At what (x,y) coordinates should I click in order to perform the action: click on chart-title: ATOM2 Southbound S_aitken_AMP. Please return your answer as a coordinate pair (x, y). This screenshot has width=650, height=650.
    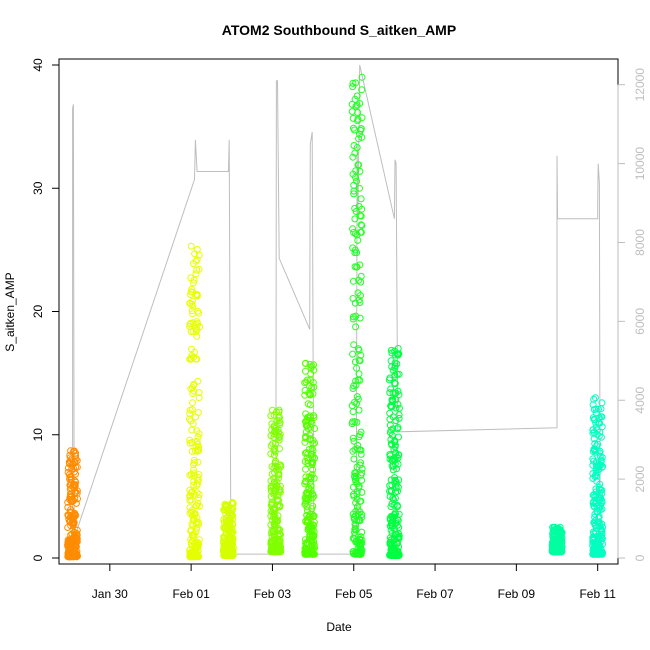
    Looking at the image, I should click on (339, 30).